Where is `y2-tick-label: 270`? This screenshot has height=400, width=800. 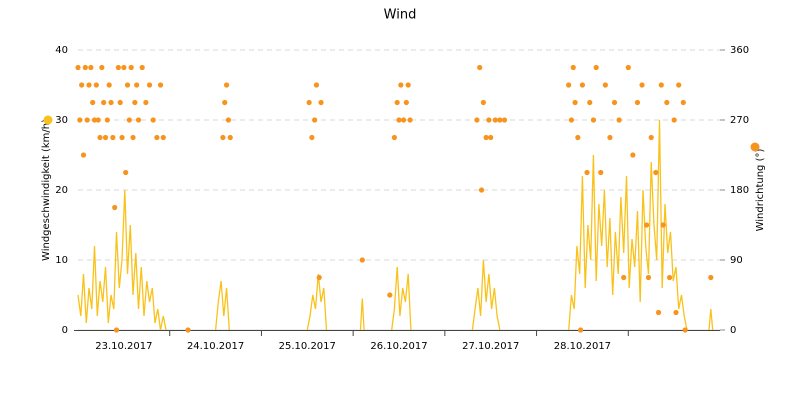
y2-tick-label: 270 is located at coordinates (739, 120).